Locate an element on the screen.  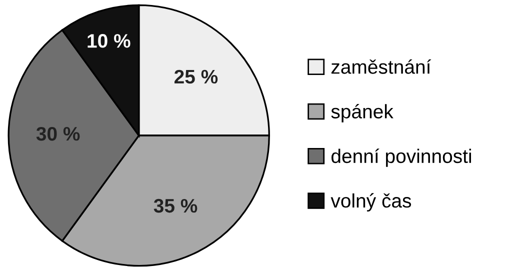
data-label: 35 % is located at coordinates (176, 205).